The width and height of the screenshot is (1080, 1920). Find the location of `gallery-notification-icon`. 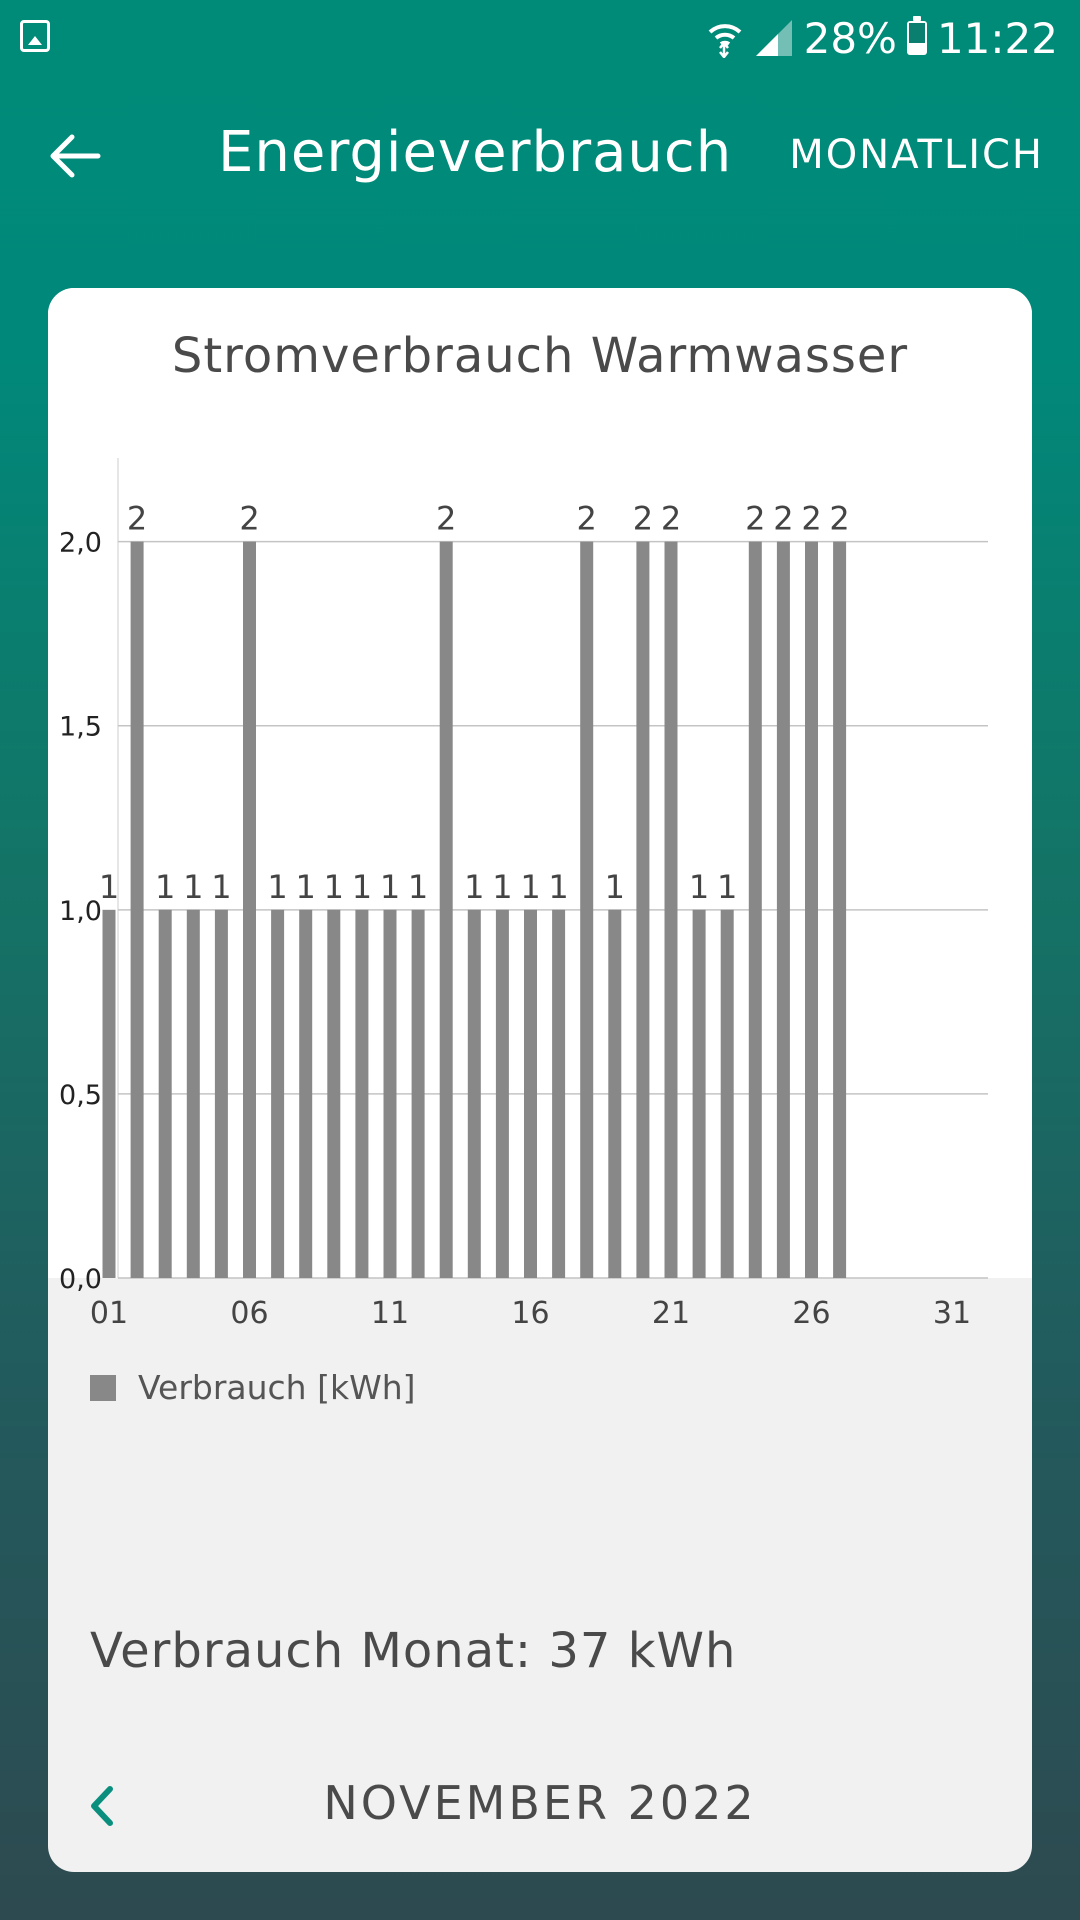

gallery-notification-icon is located at coordinates (35, 36).